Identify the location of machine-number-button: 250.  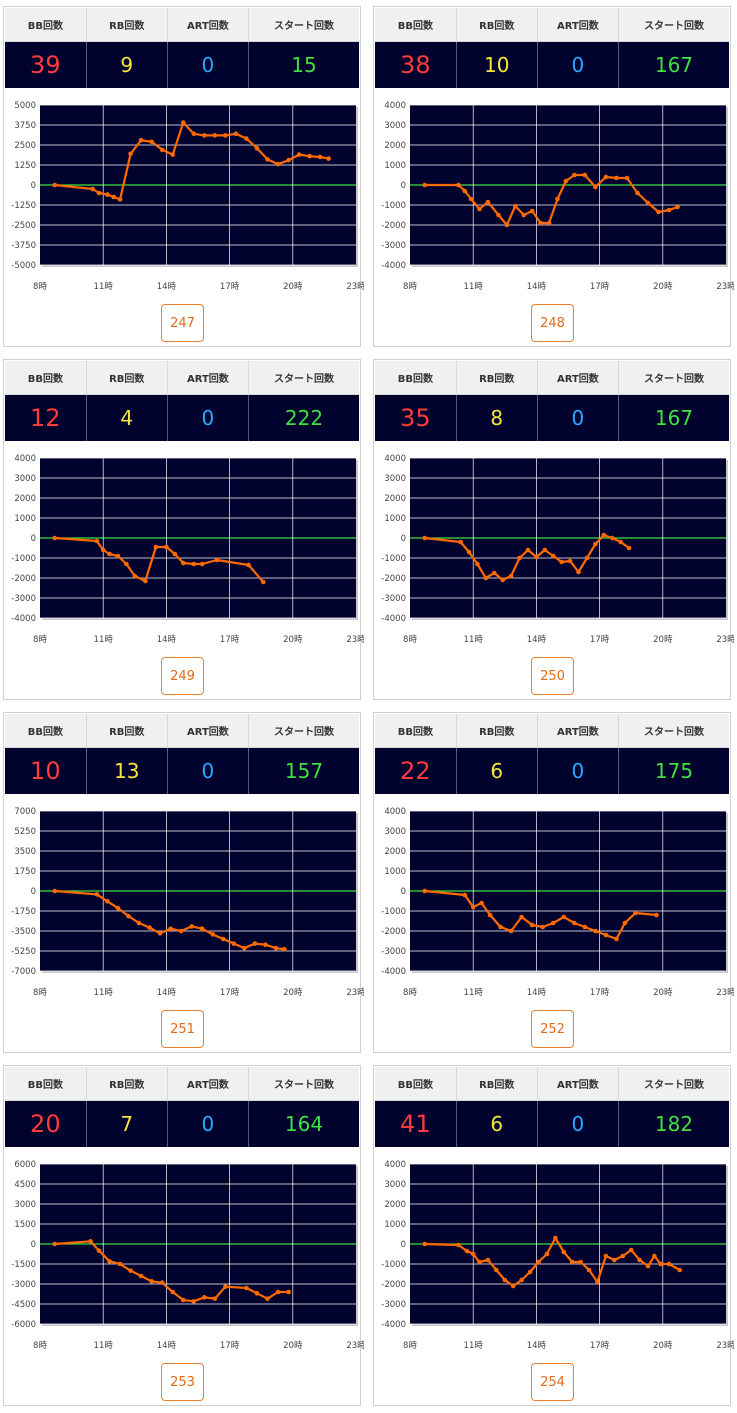
(552, 676).